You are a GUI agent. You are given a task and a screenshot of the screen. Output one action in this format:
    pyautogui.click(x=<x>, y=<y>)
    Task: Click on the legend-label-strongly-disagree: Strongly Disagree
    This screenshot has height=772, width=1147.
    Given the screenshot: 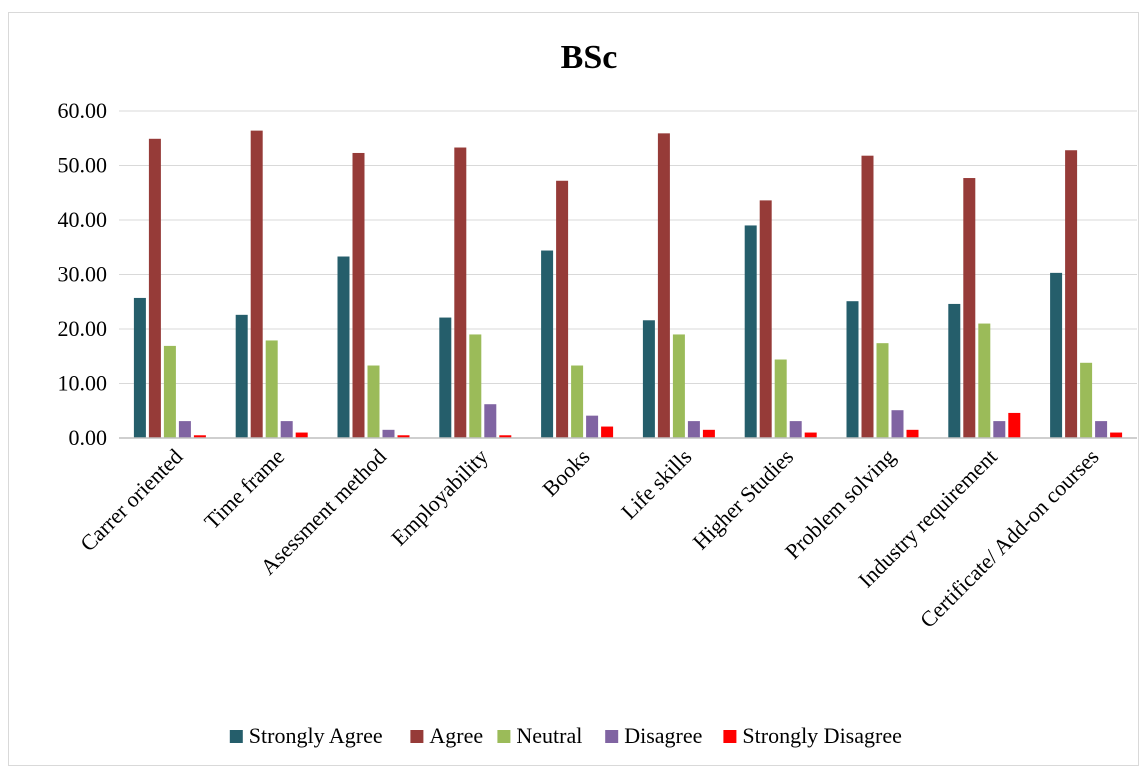 What is the action you would take?
    pyautogui.click(x=821, y=735)
    